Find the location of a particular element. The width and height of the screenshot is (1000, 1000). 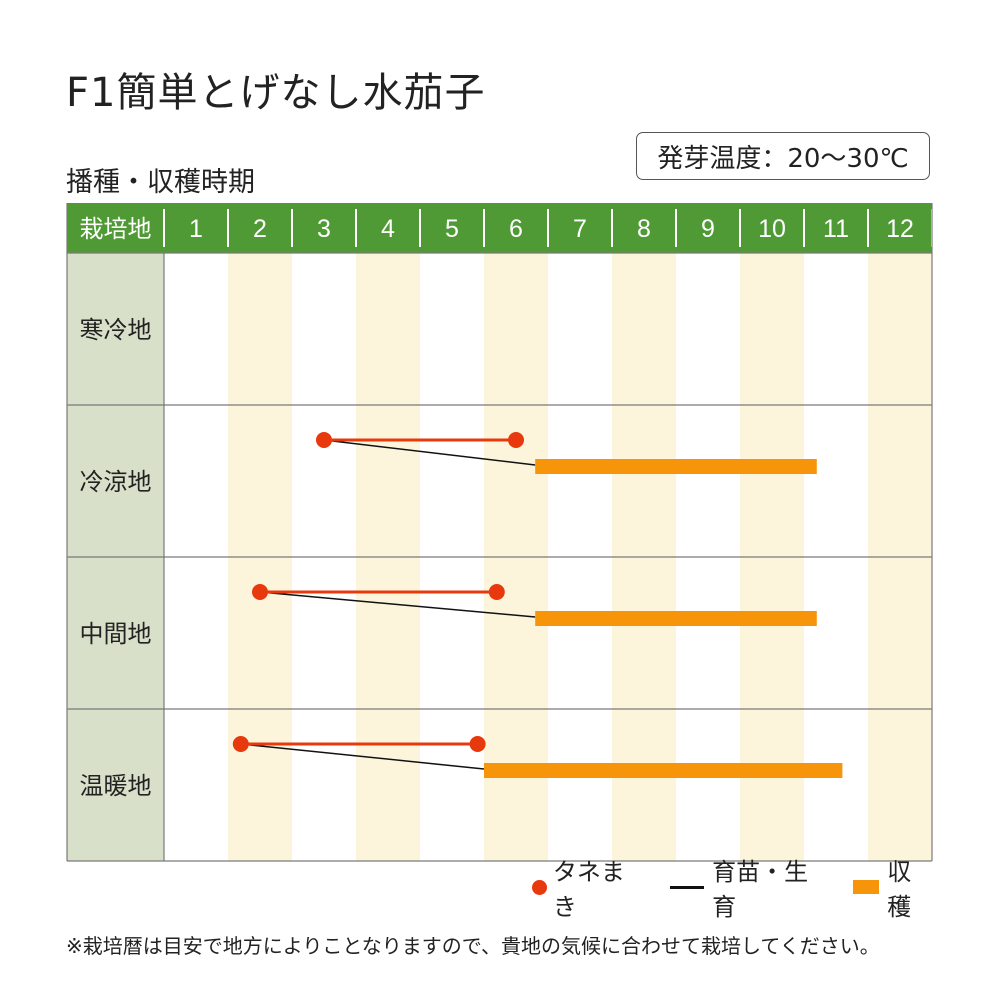

legend-item-nursery: 育苗・生育 is located at coordinates (750, 887).